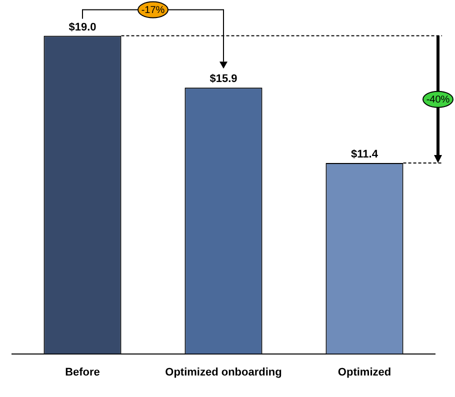 The width and height of the screenshot is (455, 397). Describe the element at coordinates (438, 100) in the screenshot. I see `annotation: -40%` at that location.